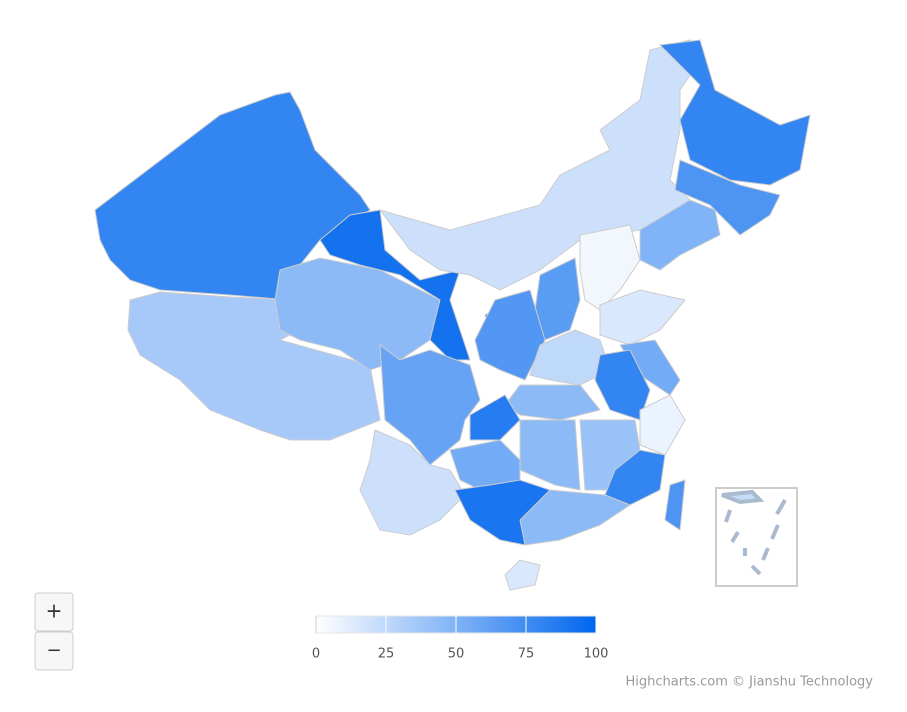  I want to click on zoom-out-box, so click(54, 651).